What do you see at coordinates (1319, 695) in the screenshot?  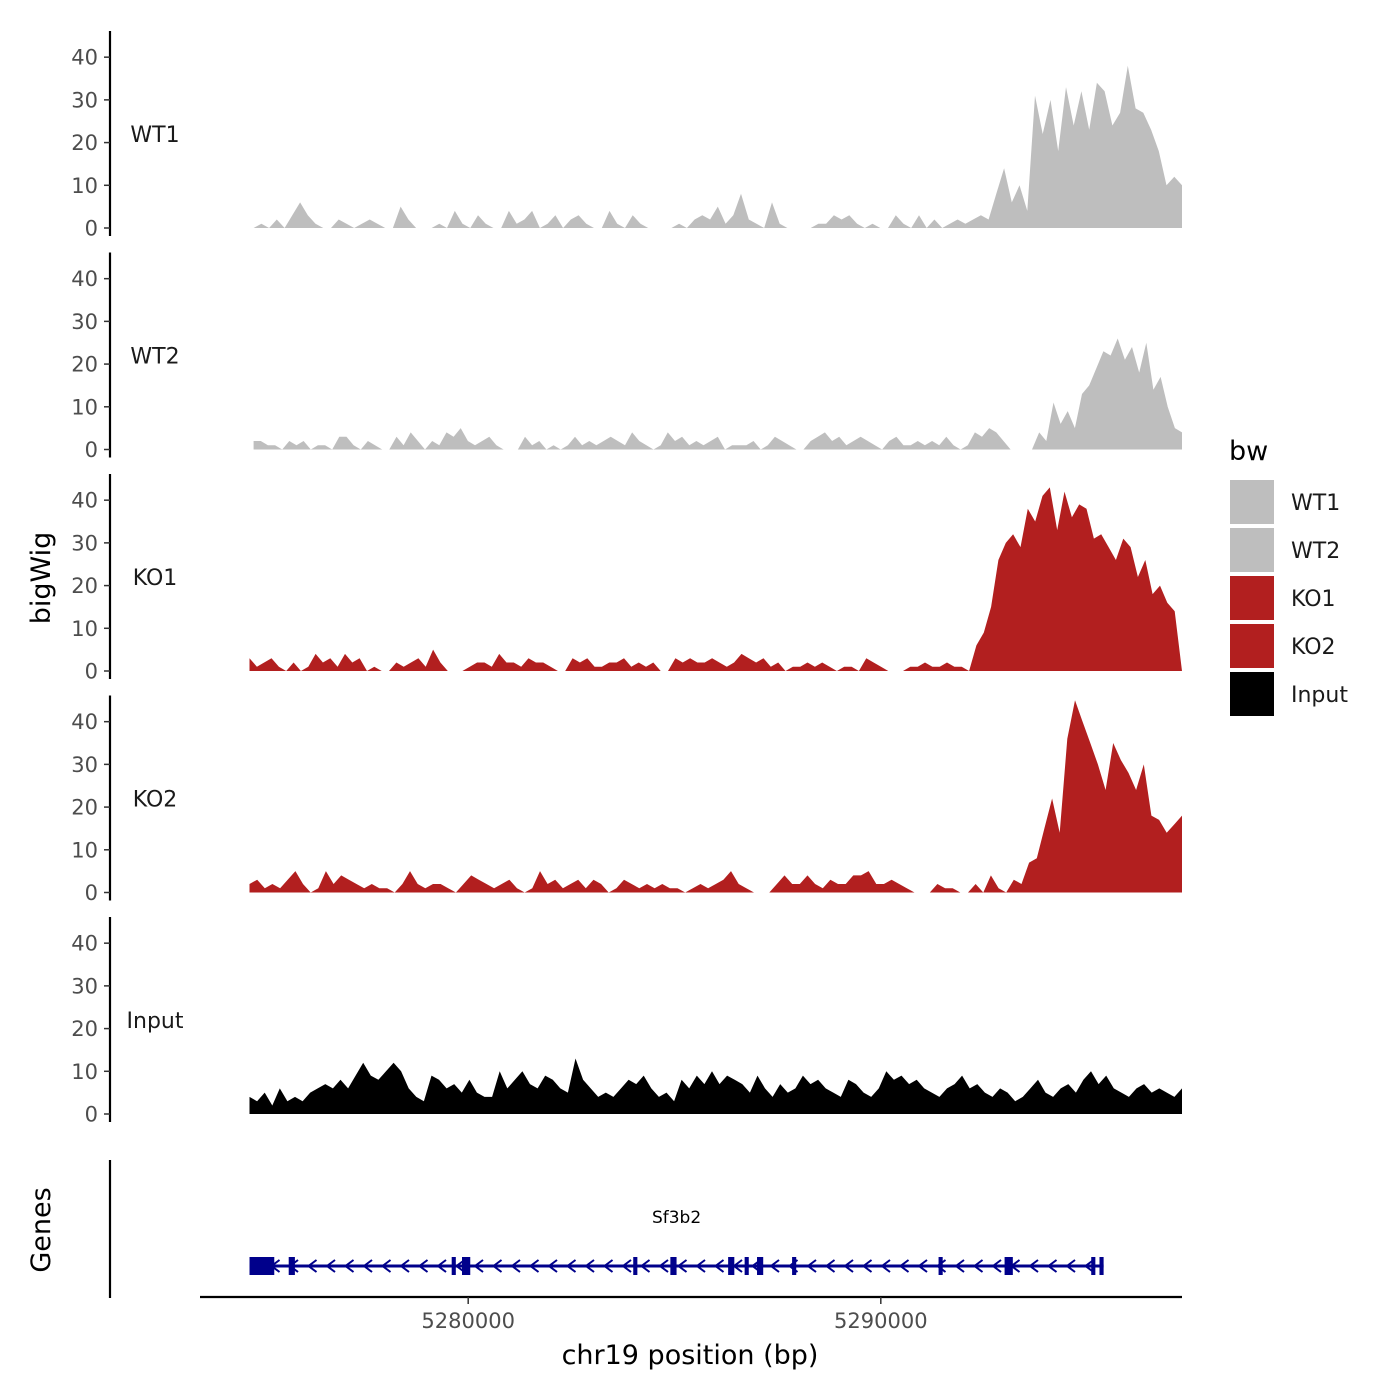 I see `legend-label-input: Input` at bounding box center [1319, 695].